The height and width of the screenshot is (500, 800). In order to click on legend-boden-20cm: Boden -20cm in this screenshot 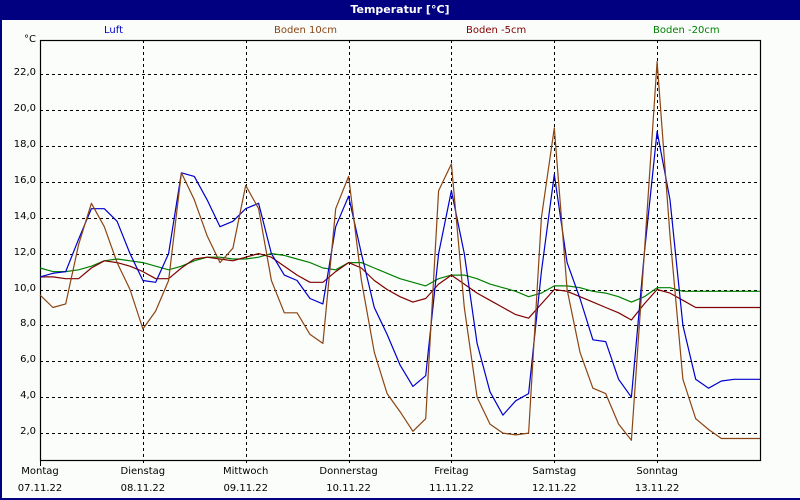, I will do `click(686, 30)`.